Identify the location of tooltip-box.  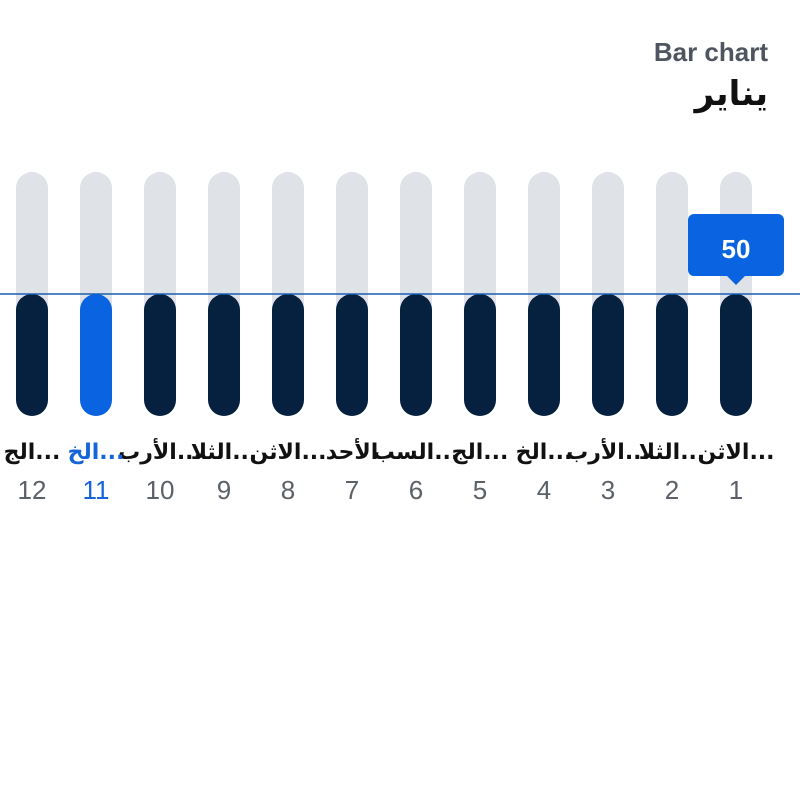
(736, 245).